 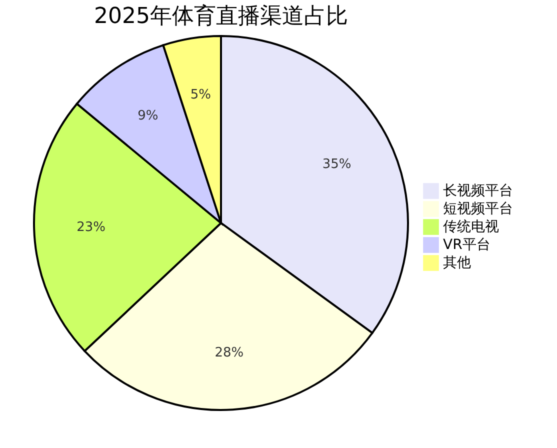 I want to click on data-label: 23%, so click(x=91, y=228).